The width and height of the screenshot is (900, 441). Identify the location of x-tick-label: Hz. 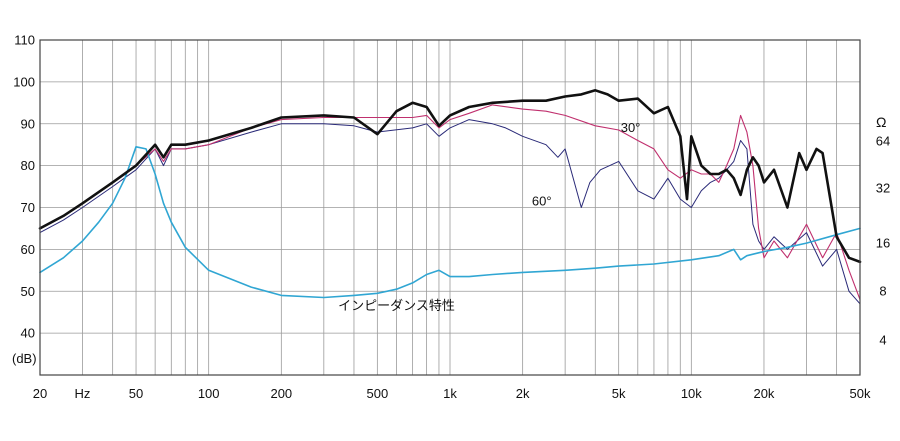
(83, 393).